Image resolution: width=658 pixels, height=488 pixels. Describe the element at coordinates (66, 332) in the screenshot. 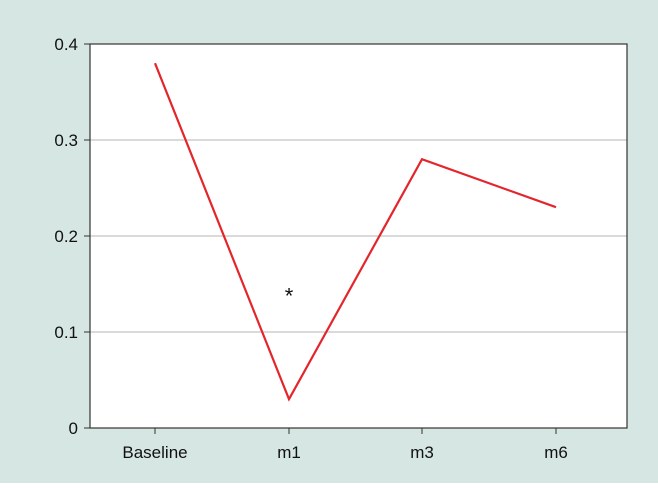

I see `y-tick-label: 0.1` at that location.